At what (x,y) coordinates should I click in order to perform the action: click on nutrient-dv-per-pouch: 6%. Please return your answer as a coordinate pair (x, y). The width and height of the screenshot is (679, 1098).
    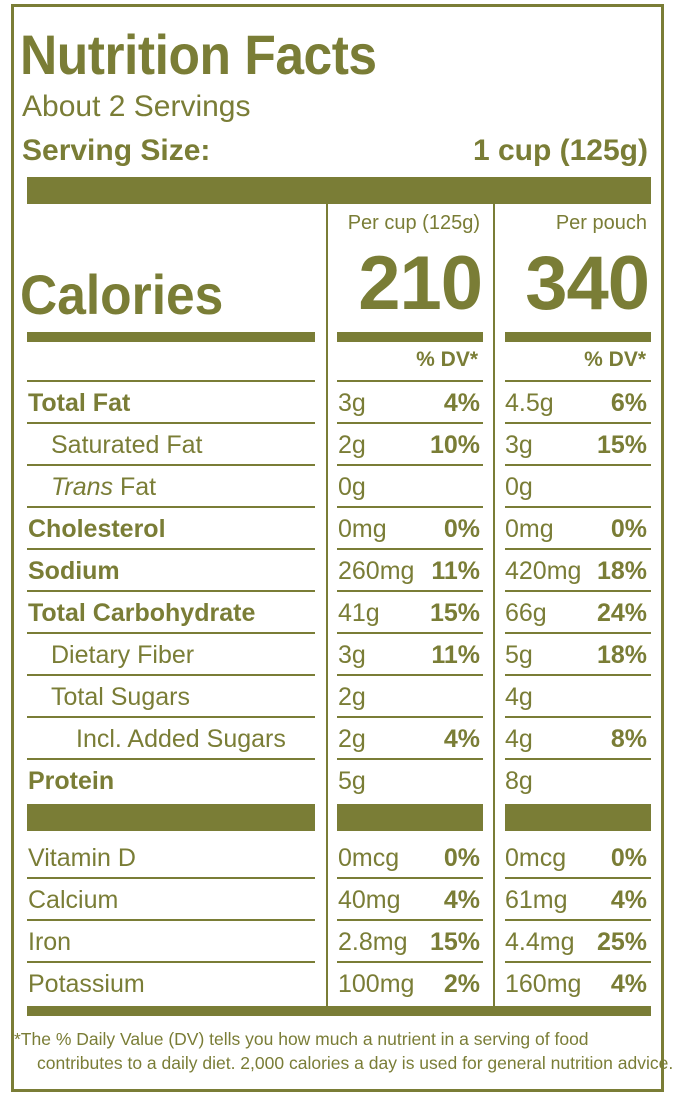
    Looking at the image, I should click on (628, 403).